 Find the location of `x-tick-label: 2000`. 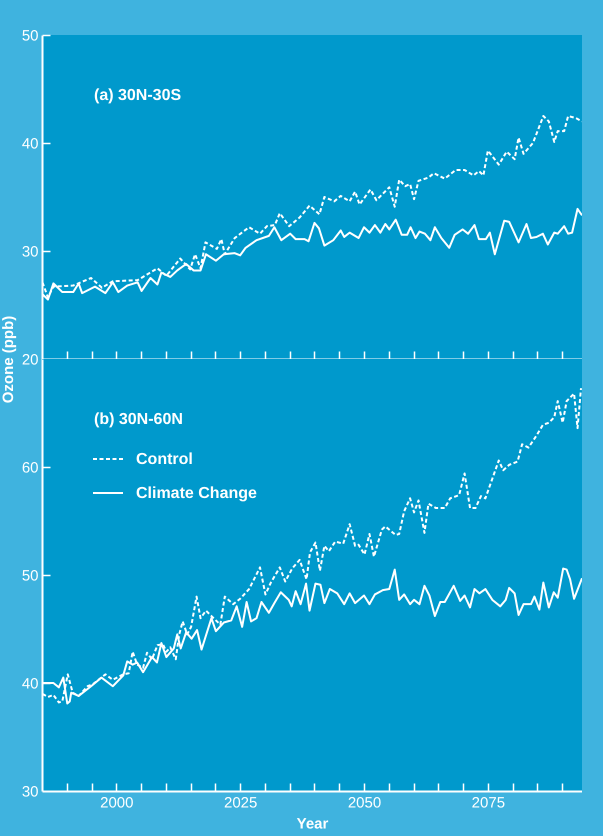

x-tick-label: 2000 is located at coordinates (117, 803).